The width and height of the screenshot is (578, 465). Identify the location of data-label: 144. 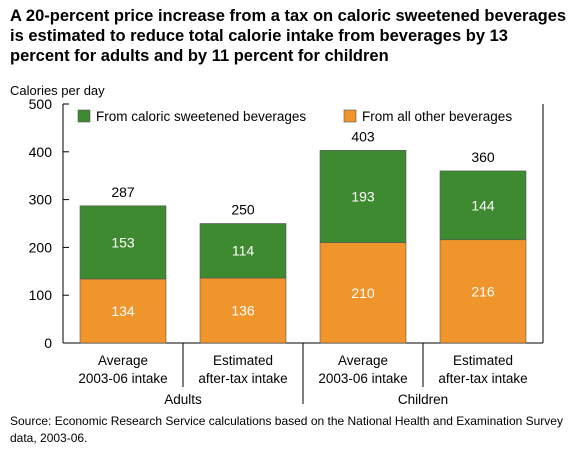
(483, 205).